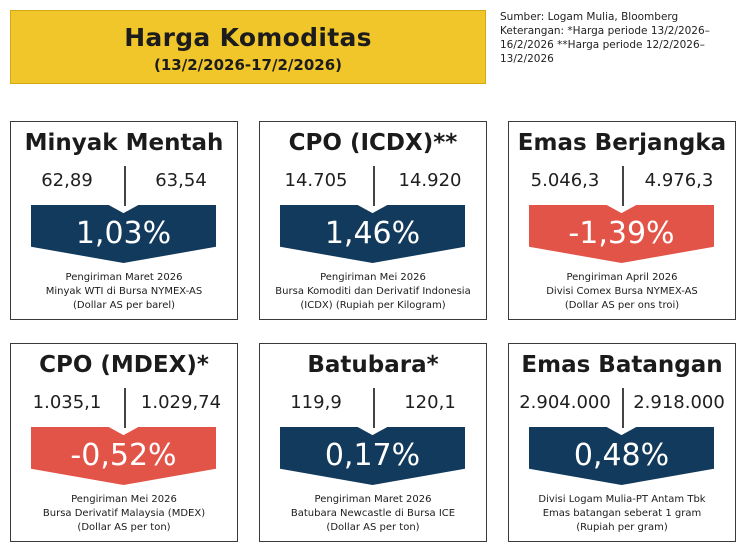 This screenshot has height=560, width=740. Describe the element at coordinates (602, 45) in the screenshot. I see `source-line-3: 16/2/2026 **Harga periode 12/2/2026–` at that location.